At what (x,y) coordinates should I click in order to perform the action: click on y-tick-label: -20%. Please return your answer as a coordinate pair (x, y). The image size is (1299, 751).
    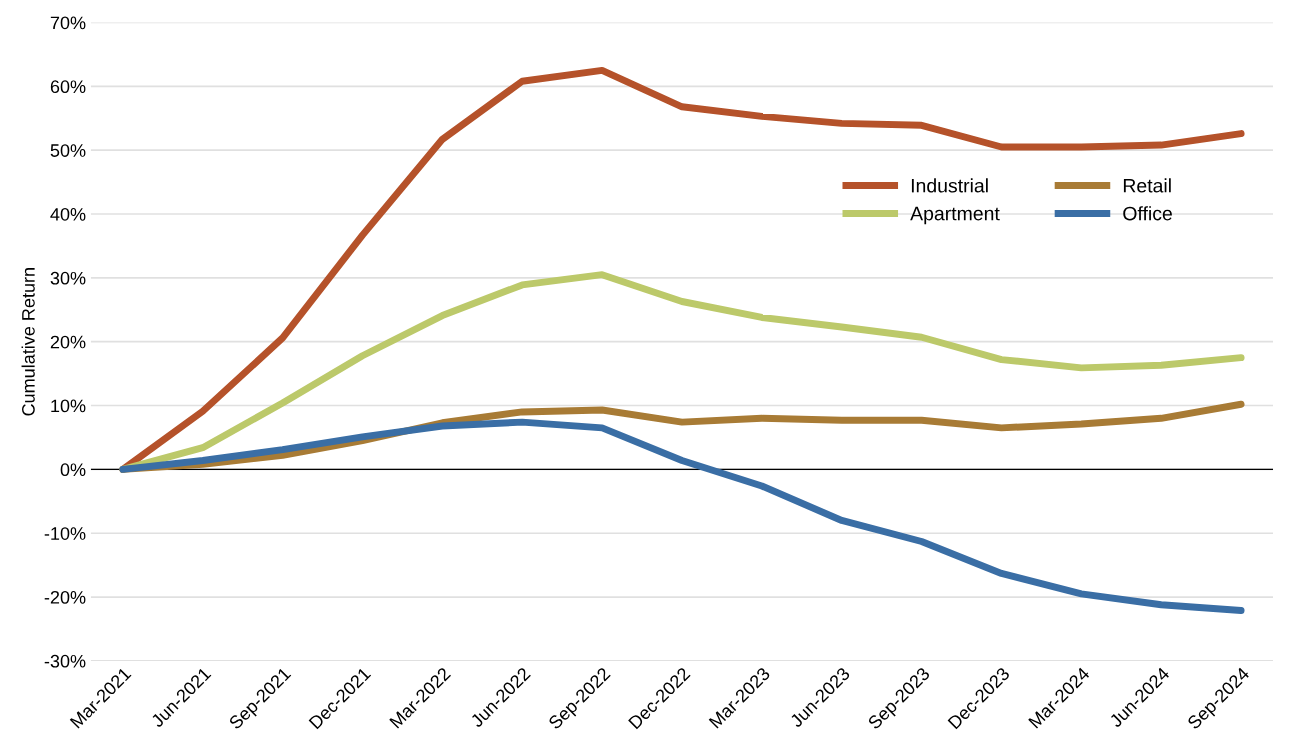
    Looking at the image, I should click on (65, 597).